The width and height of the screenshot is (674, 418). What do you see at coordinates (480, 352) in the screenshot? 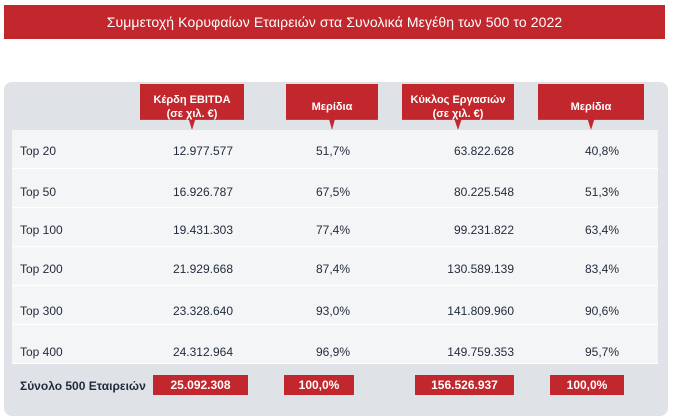
I see `turnover-value: 149.759.353` at bounding box center [480, 352].